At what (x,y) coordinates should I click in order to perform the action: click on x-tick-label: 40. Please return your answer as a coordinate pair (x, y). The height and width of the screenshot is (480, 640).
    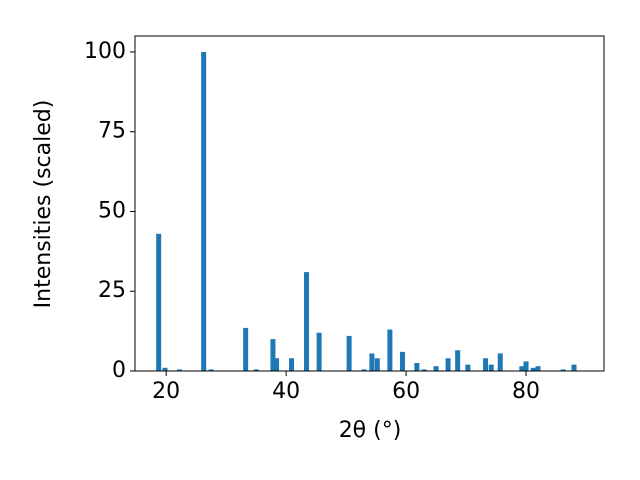
    Looking at the image, I should click on (286, 391).